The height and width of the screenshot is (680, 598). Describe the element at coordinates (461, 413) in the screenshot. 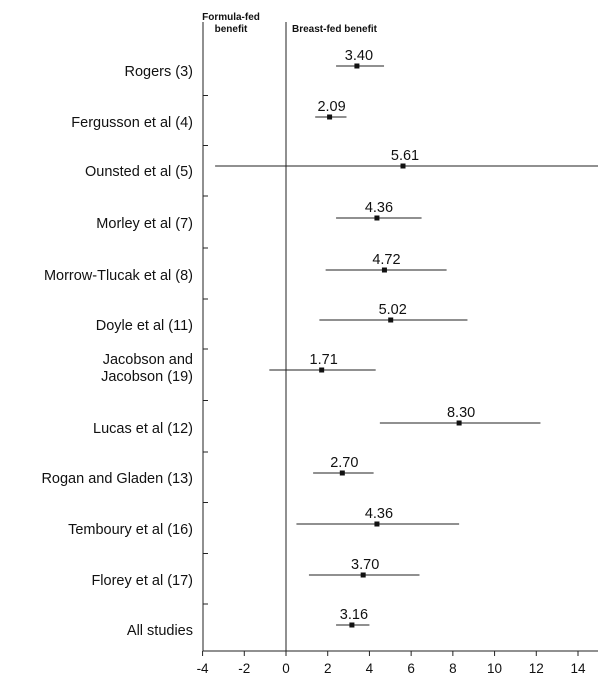

I see `value-label: 8.30` at that location.